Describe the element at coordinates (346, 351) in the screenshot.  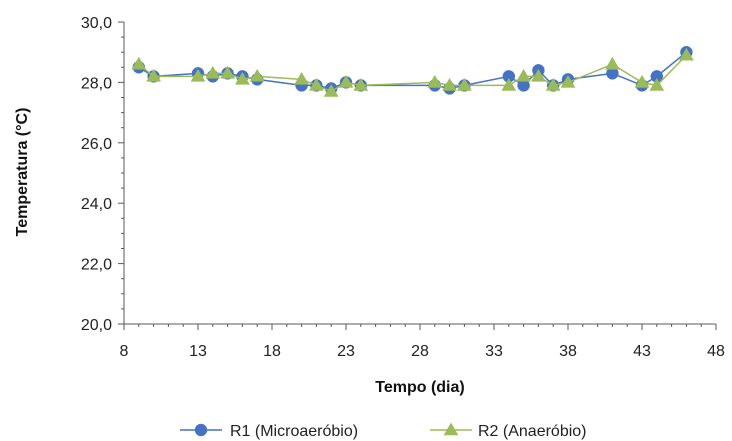
I see `x-tick-label: 23` at that location.